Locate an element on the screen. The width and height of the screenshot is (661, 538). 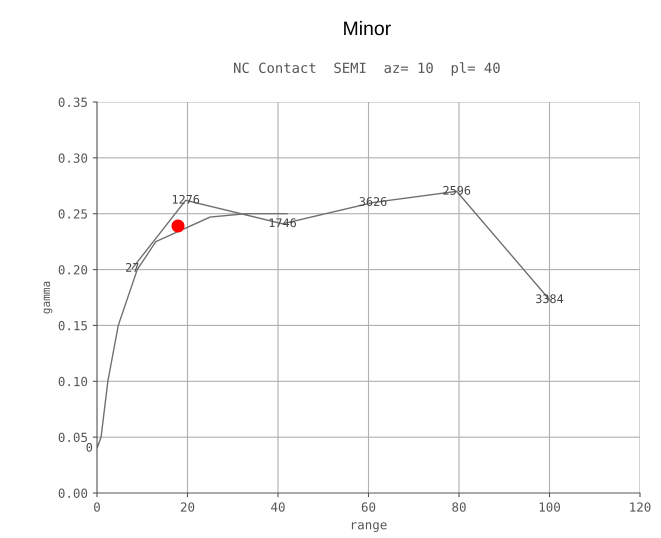
y-tick-label: 0.25 is located at coordinates (72, 214).